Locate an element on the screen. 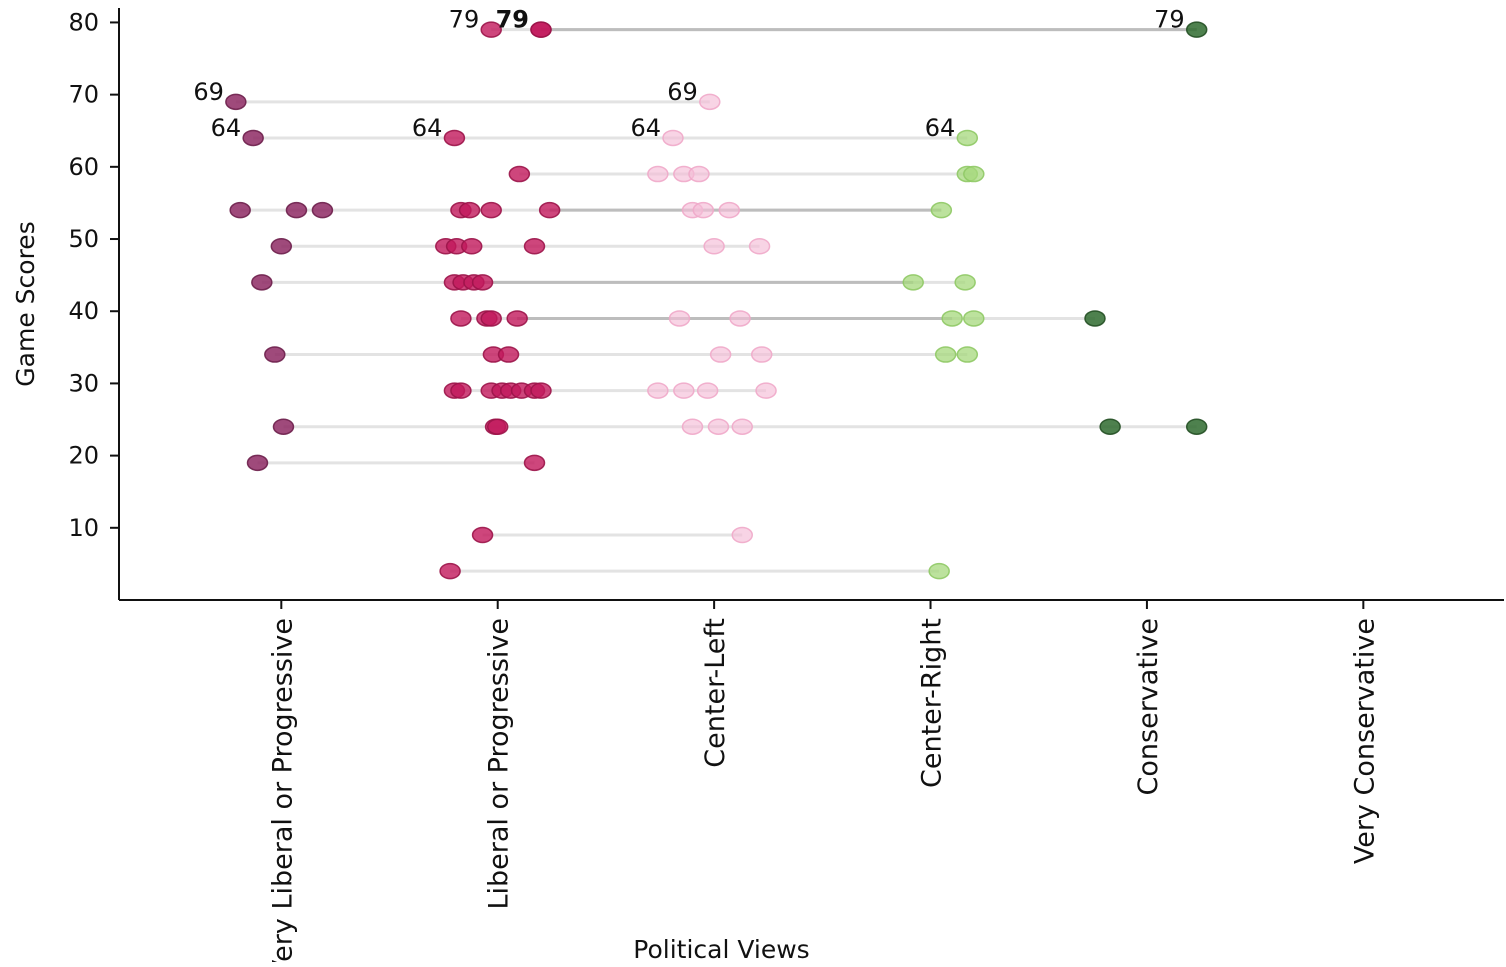 This screenshot has width=1506, height=967. x-tick-label: Center-Right is located at coordinates (932, 703).